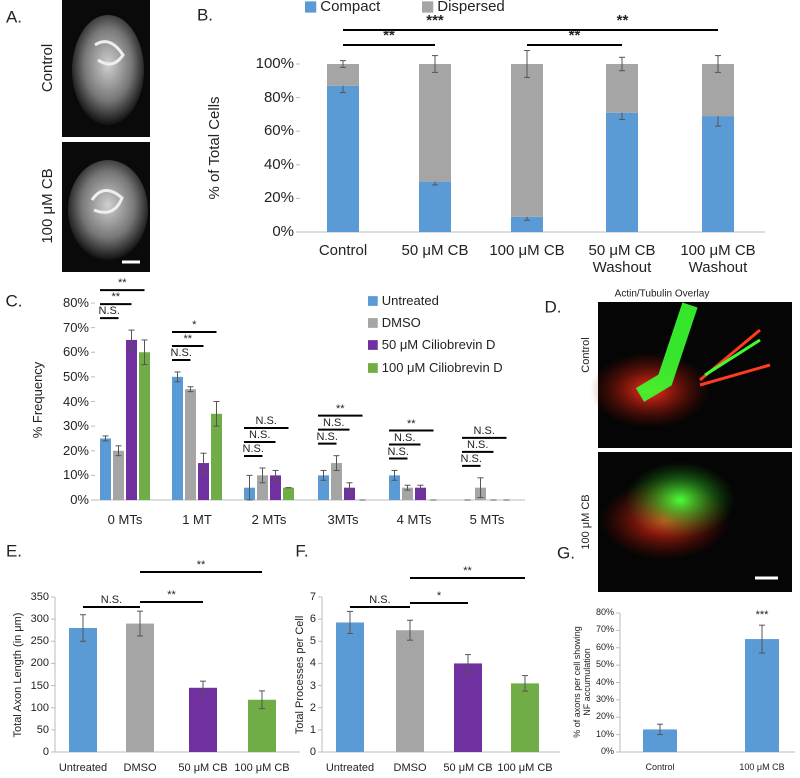 The image size is (800, 778). Describe the element at coordinates (39, 596) in the screenshot. I see `y-tick-label: 350` at that location.